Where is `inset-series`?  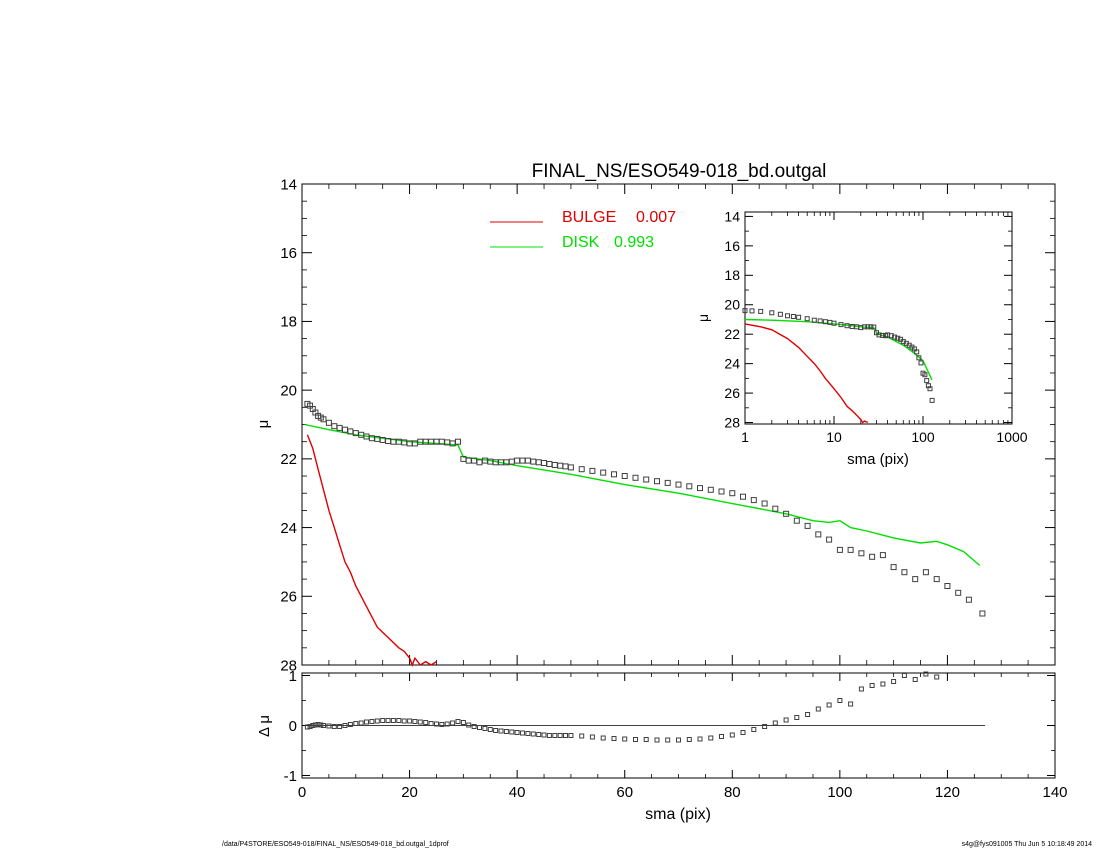
inset-series is located at coordinates (838, 366).